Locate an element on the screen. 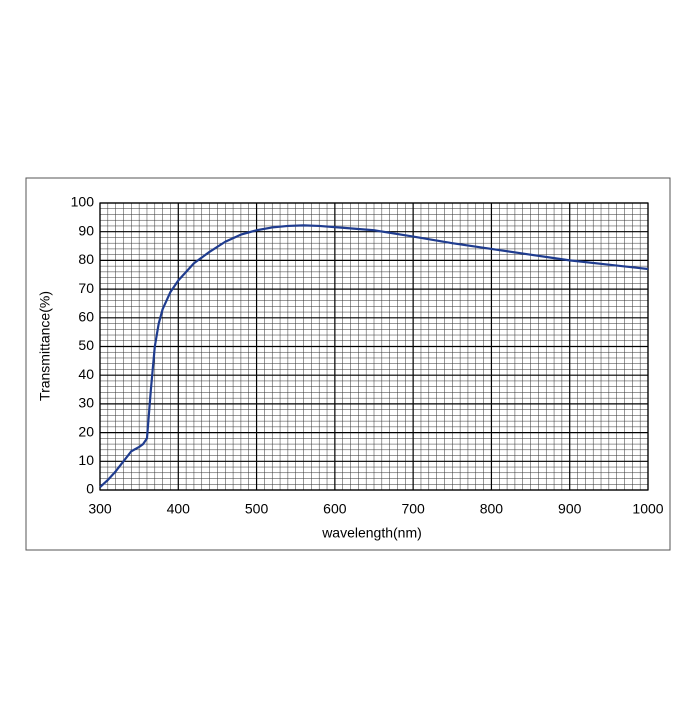 The image size is (700, 705). x-tick-label: 400 is located at coordinates (179, 509).